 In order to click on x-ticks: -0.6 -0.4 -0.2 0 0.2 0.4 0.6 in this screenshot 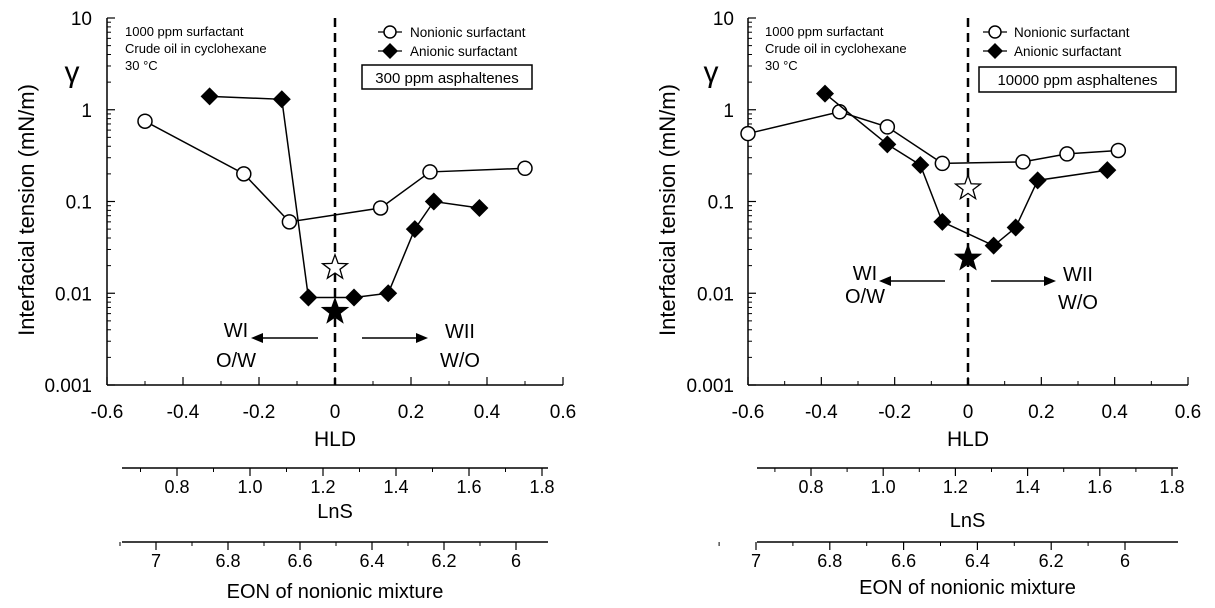, I will do `click(966, 400)`.